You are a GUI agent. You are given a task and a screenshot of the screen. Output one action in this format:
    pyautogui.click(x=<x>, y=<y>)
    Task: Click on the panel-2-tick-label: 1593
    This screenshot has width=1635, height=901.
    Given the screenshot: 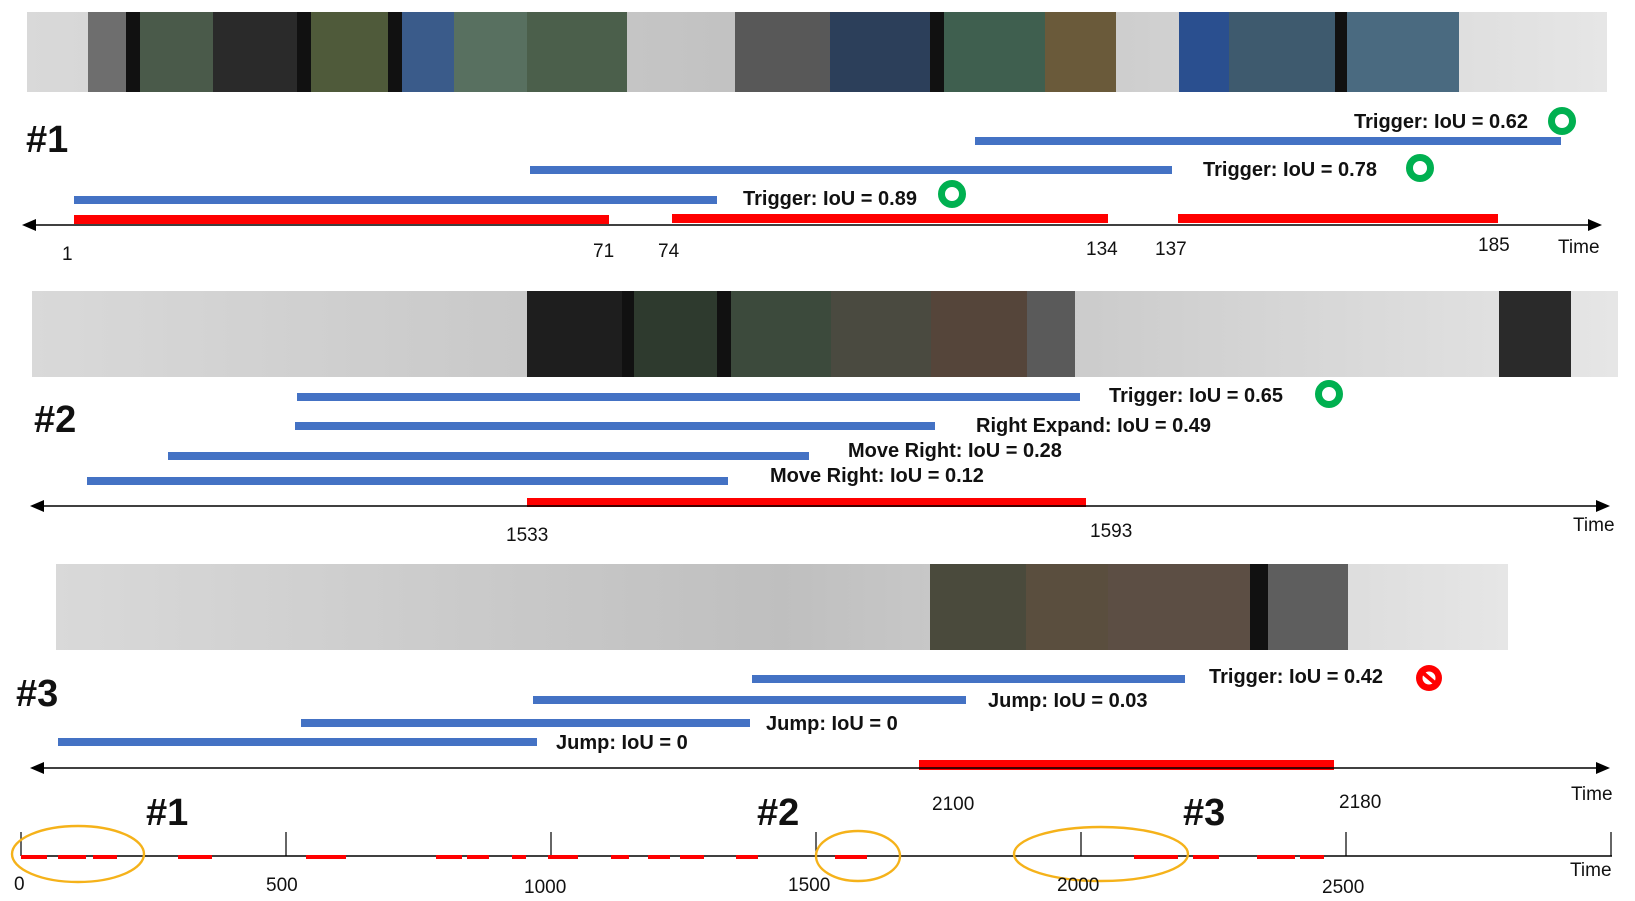 What is the action you would take?
    pyautogui.click(x=1111, y=531)
    